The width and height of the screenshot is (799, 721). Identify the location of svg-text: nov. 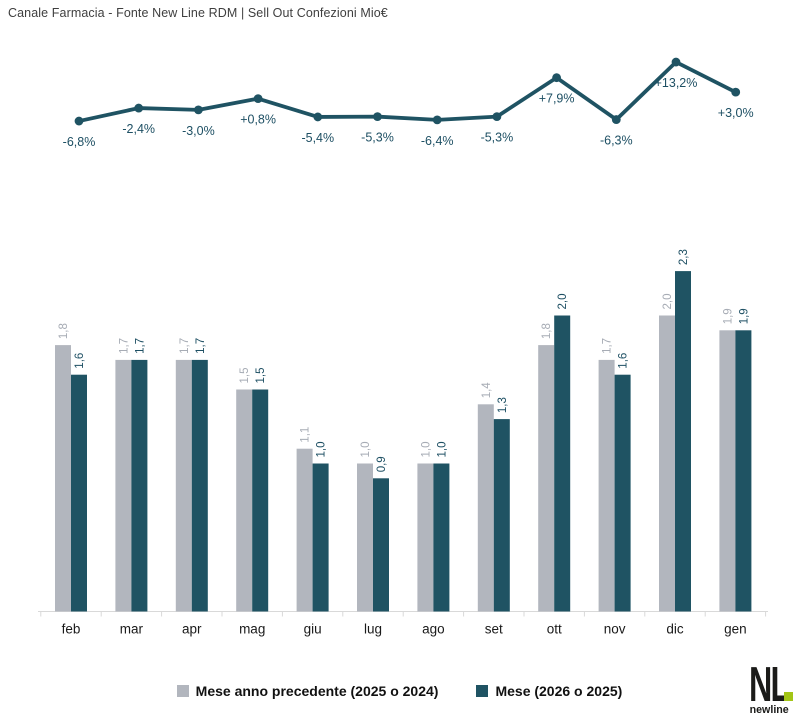
(615, 629).